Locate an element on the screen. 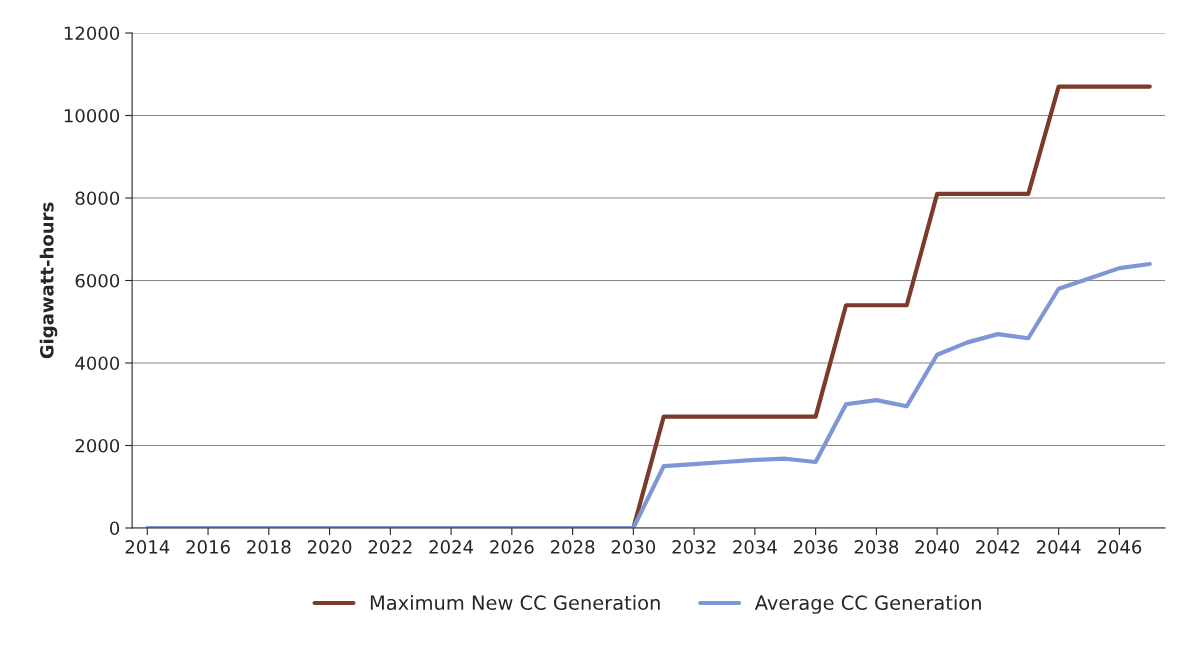 The image size is (1201, 660). legend-label: Maximum New CC Generation is located at coordinates (515, 603).